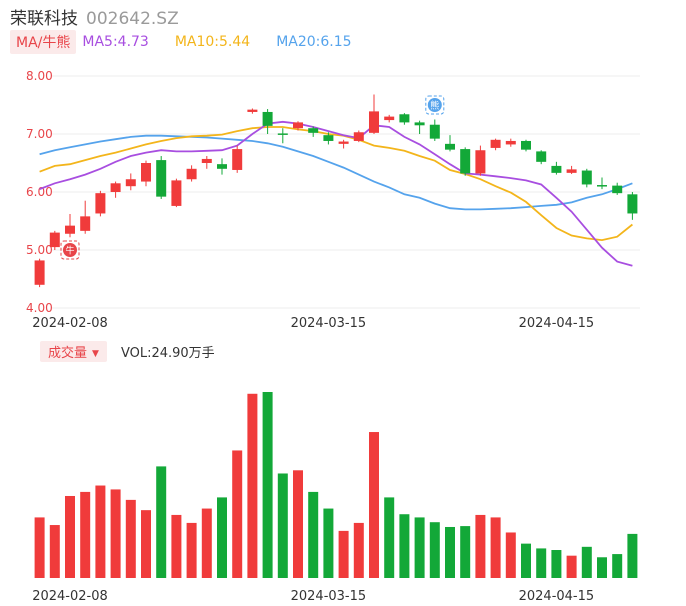 This screenshot has width=686, height=606. I want to click on marker-frame, so click(435, 105).